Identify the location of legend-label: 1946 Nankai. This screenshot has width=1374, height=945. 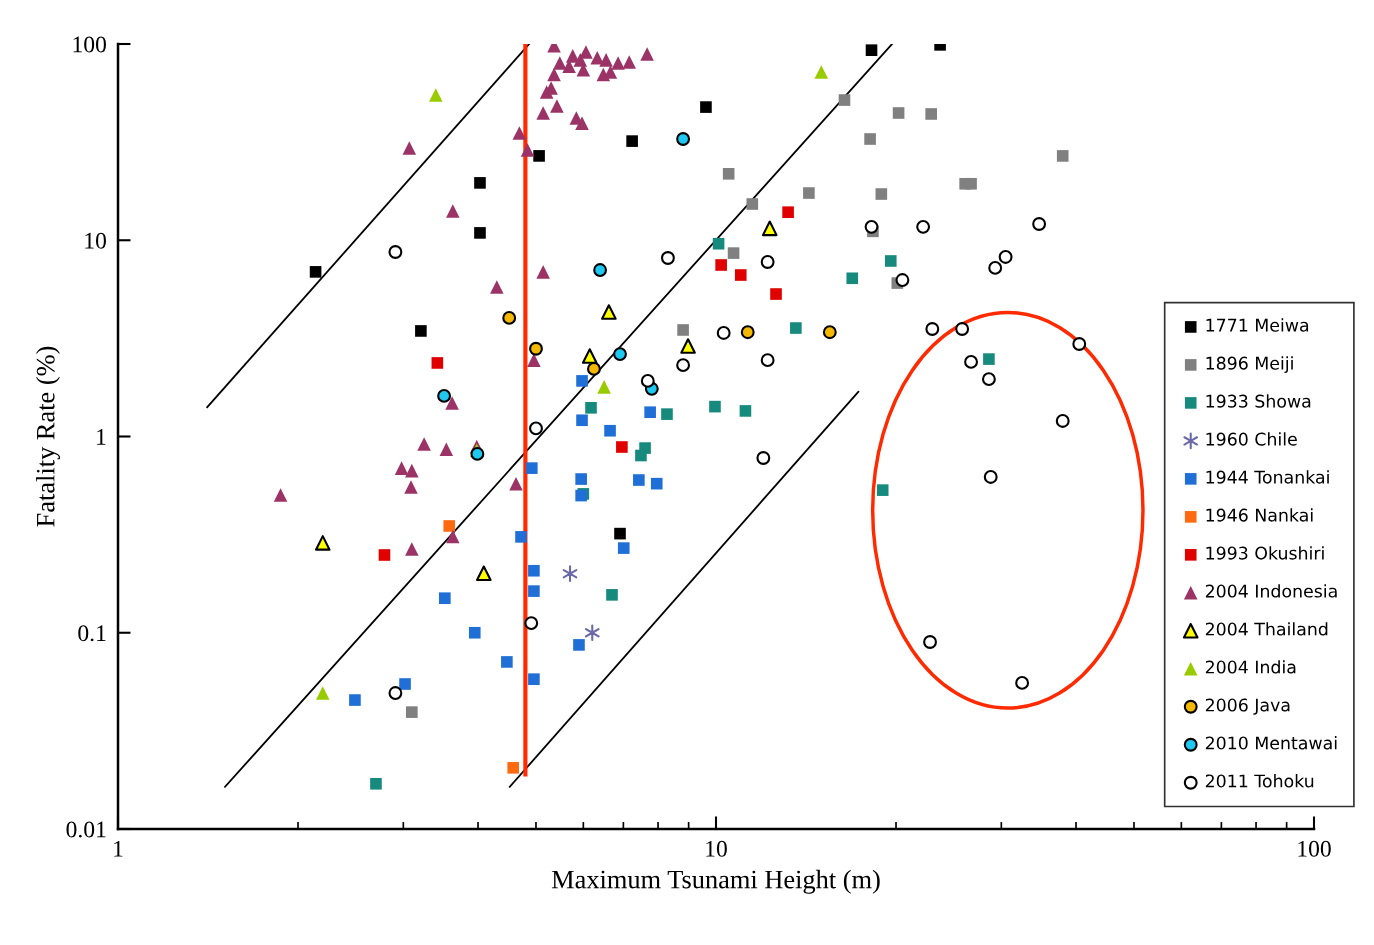
(1259, 515).